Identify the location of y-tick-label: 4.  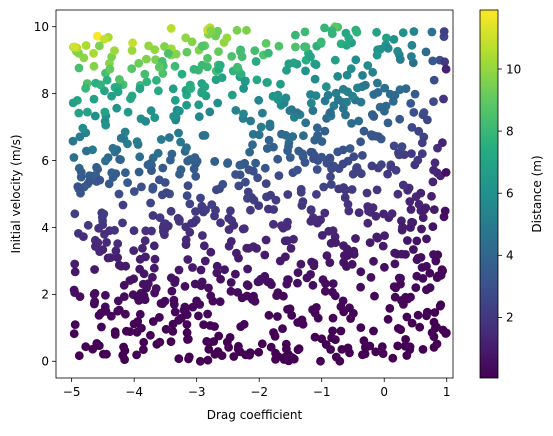
(45, 228).